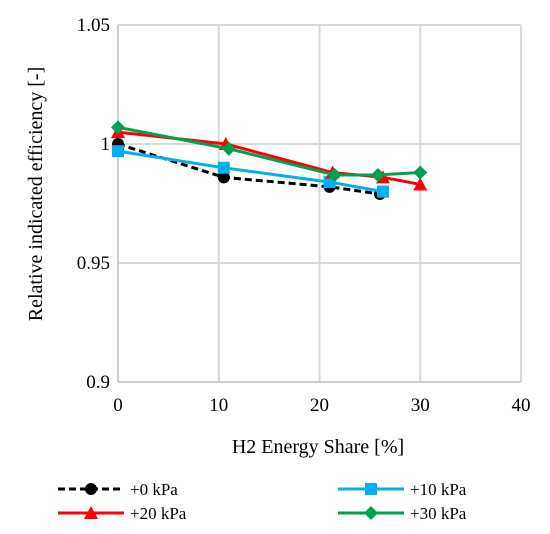  What do you see at coordinates (98, 382) in the screenshot?
I see `y-tick-label: 0.9` at bounding box center [98, 382].